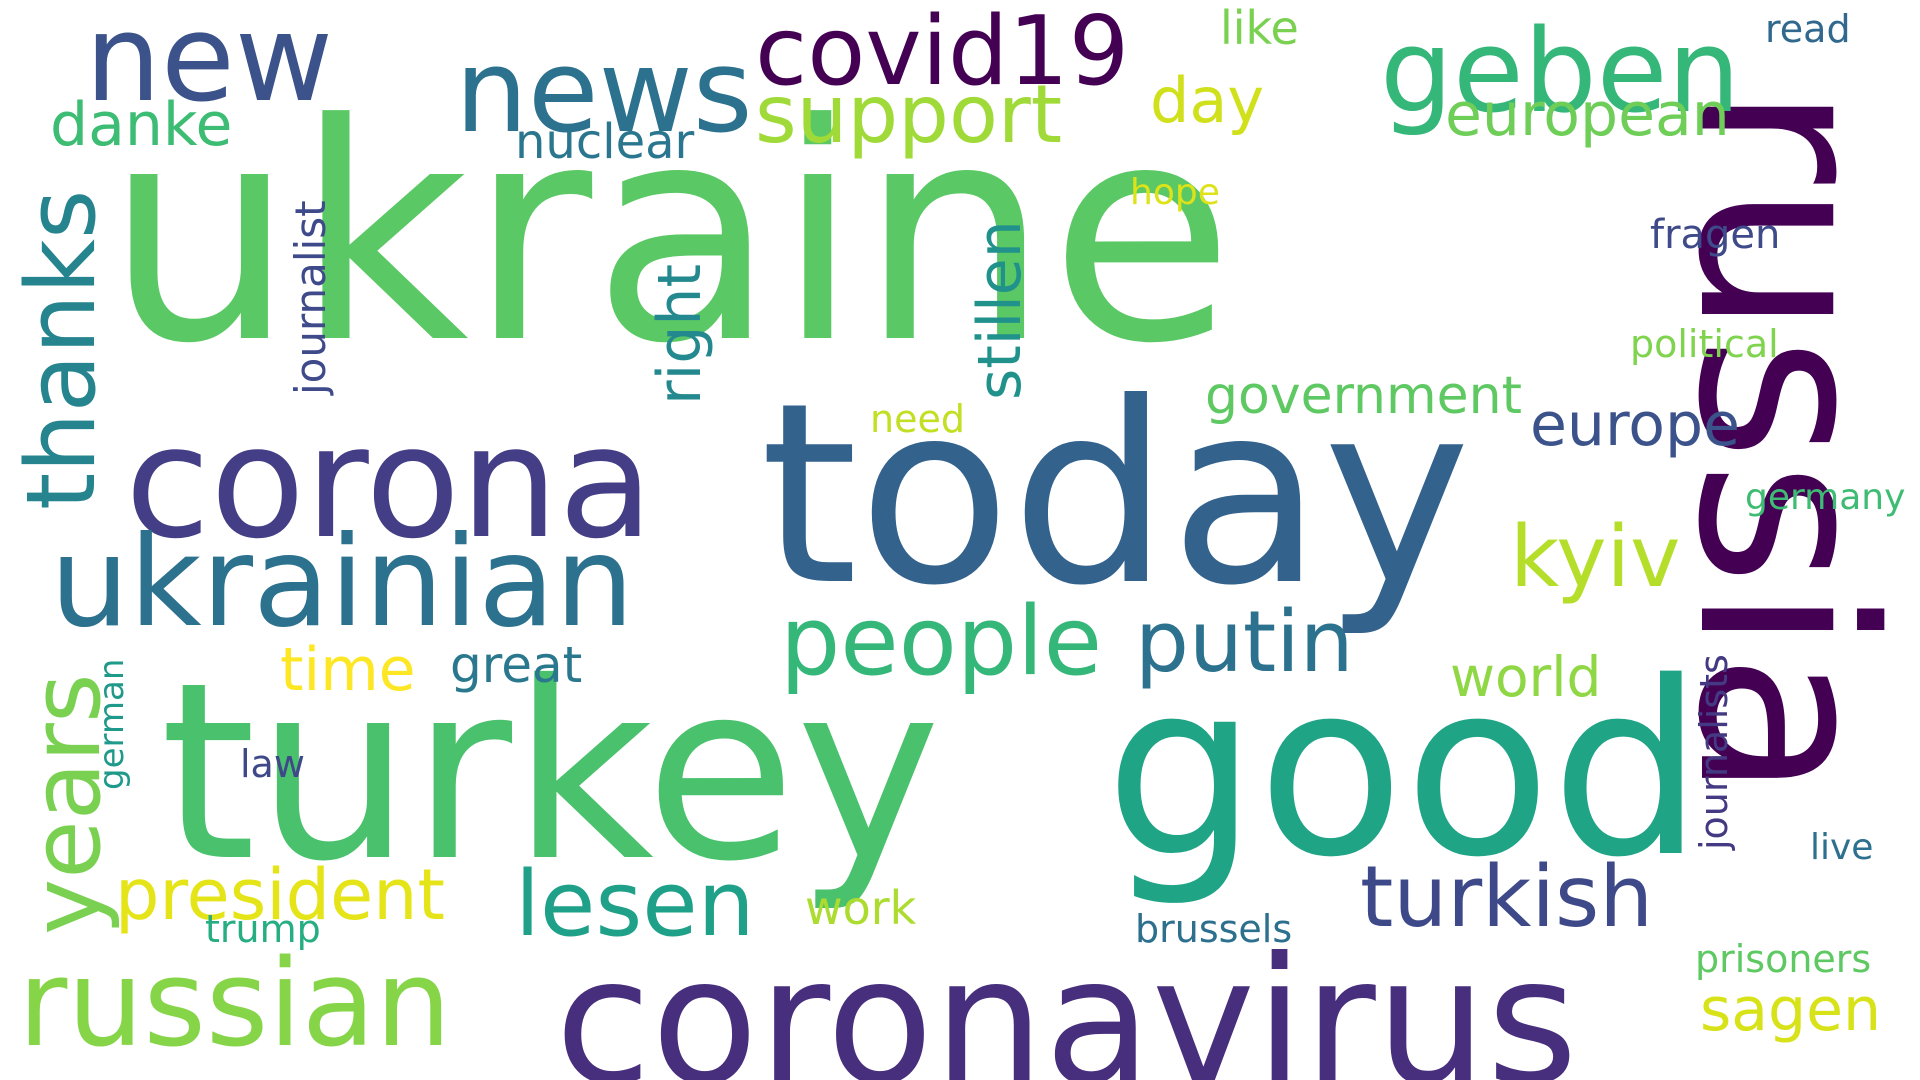  What do you see at coordinates (1715, 235) in the screenshot?
I see `word-fragen: fragen` at bounding box center [1715, 235].